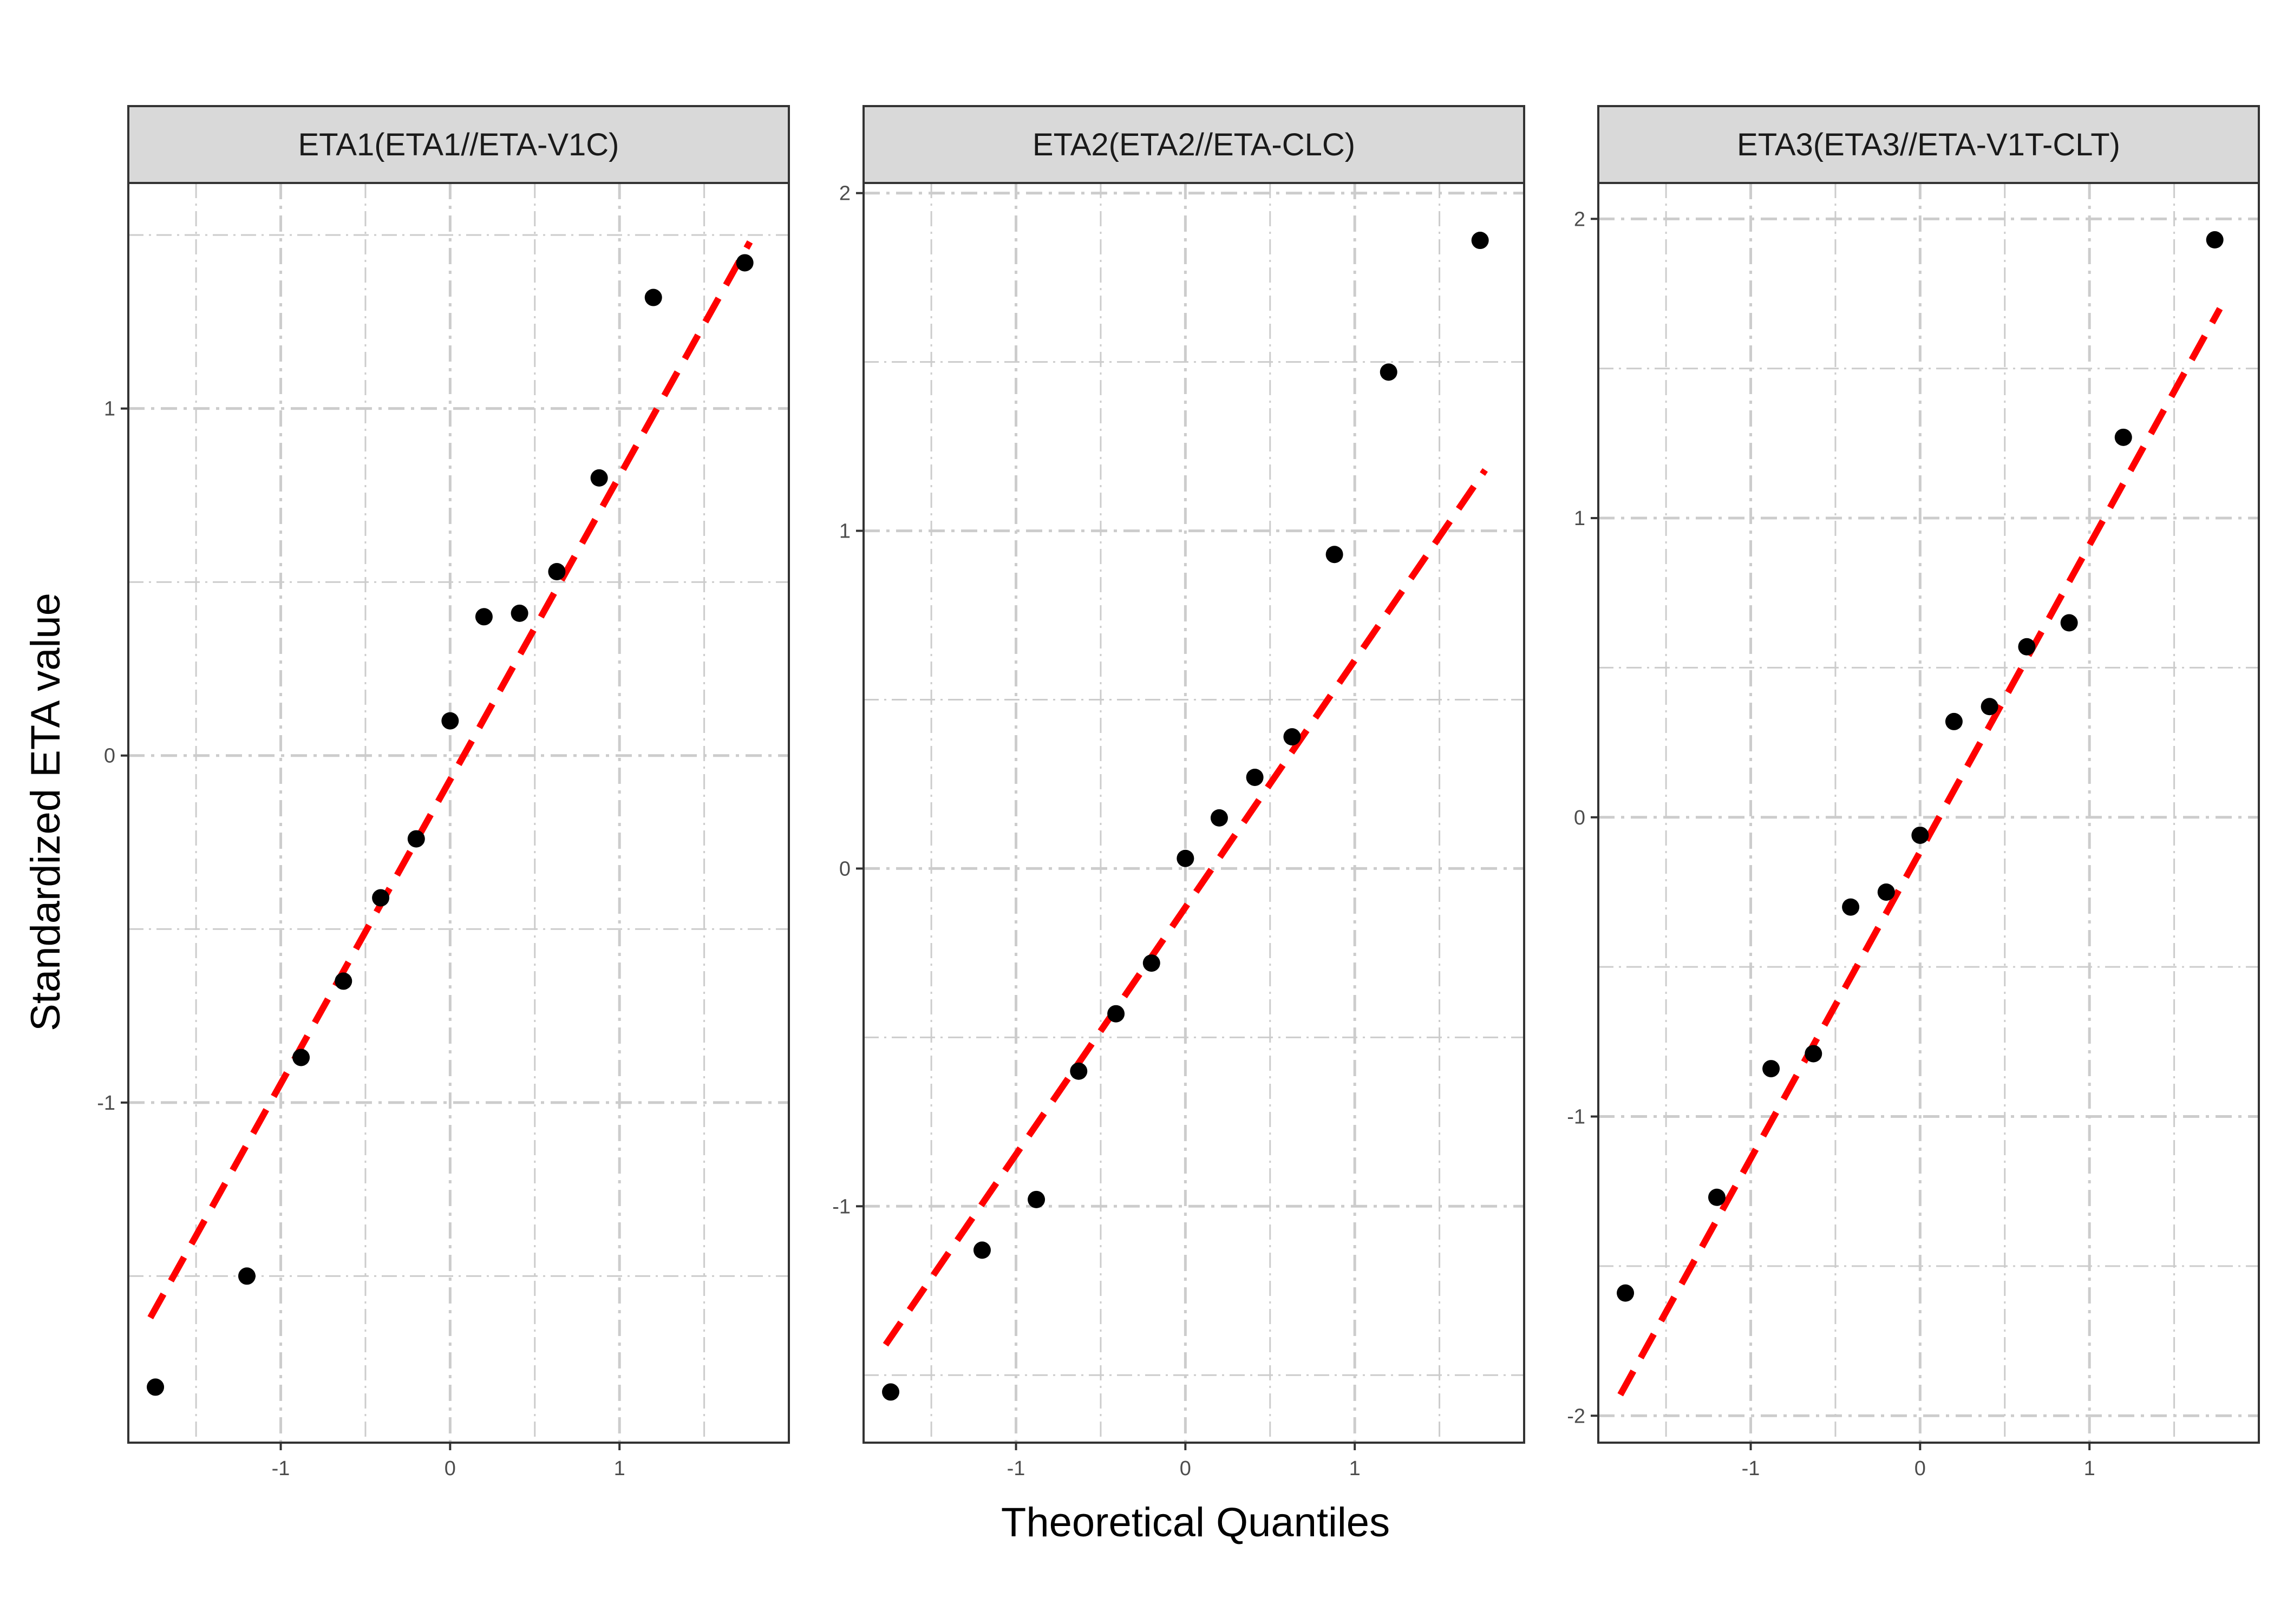 The image size is (2274, 1624). I want to click on facet-strip-label: ETA1(ETA1//ETA-V1C), so click(459, 144).